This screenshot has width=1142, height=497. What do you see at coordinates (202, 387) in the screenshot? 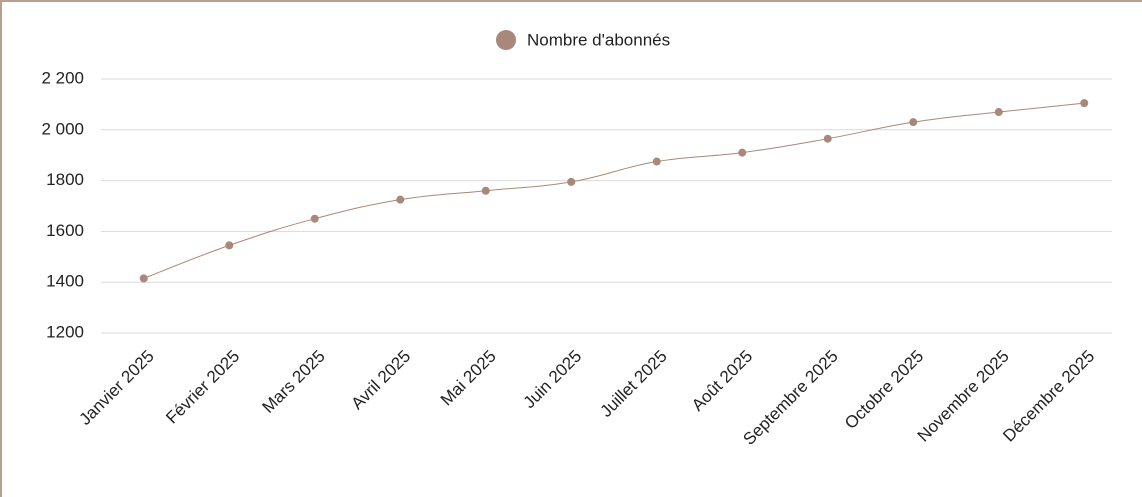
I see `x-tick-label: Février 2025` at bounding box center [202, 387].